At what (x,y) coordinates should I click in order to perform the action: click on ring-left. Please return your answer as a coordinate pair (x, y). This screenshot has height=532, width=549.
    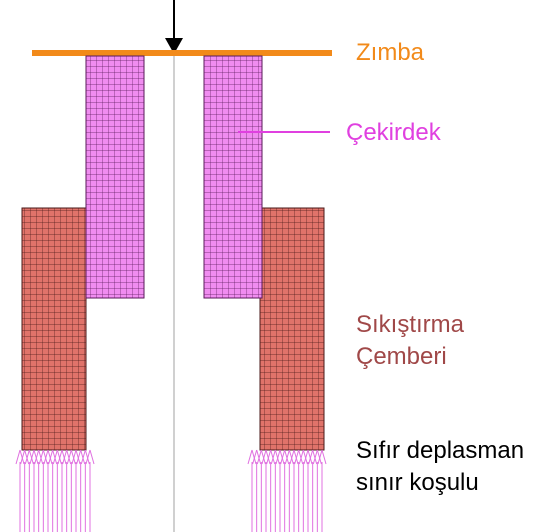
    Looking at the image, I should click on (54, 329).